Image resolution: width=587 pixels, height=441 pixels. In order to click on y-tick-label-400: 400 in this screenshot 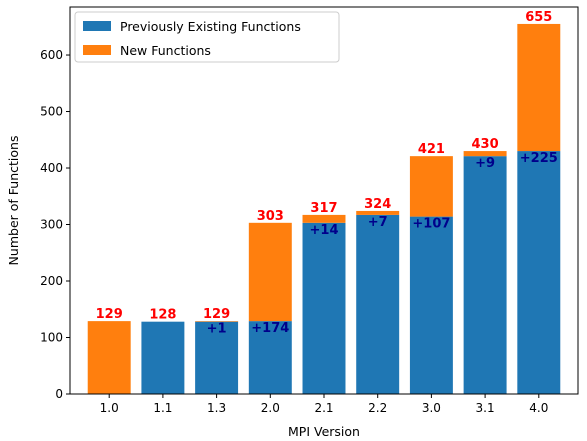, I will do `click(51, 168)`.